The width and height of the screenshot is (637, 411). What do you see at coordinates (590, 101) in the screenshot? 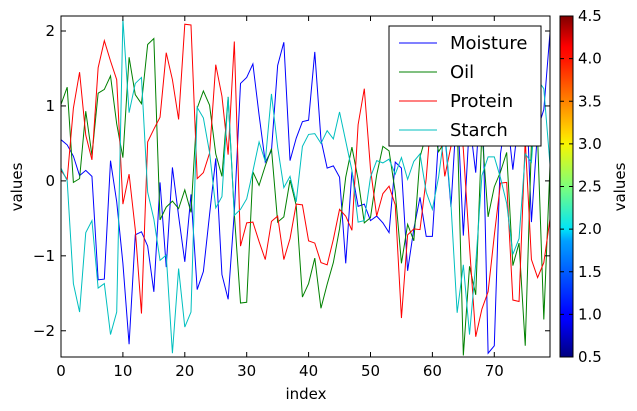
I see `colorbar-tick-label: 3.5` at bounding box center [590, 101].